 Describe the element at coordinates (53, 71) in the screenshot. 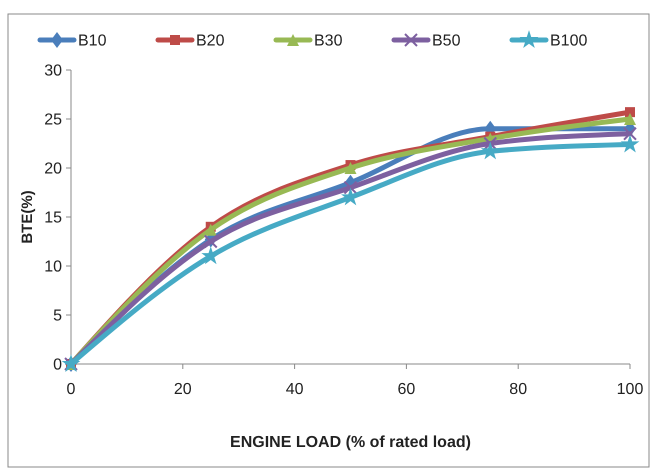

I see `y-tick-label: 30` at that location.